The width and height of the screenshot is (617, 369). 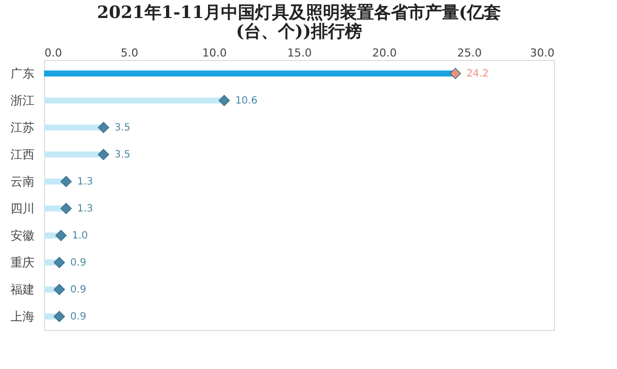 I want to click on data-label: 10.6, so click(x=246, y=101).